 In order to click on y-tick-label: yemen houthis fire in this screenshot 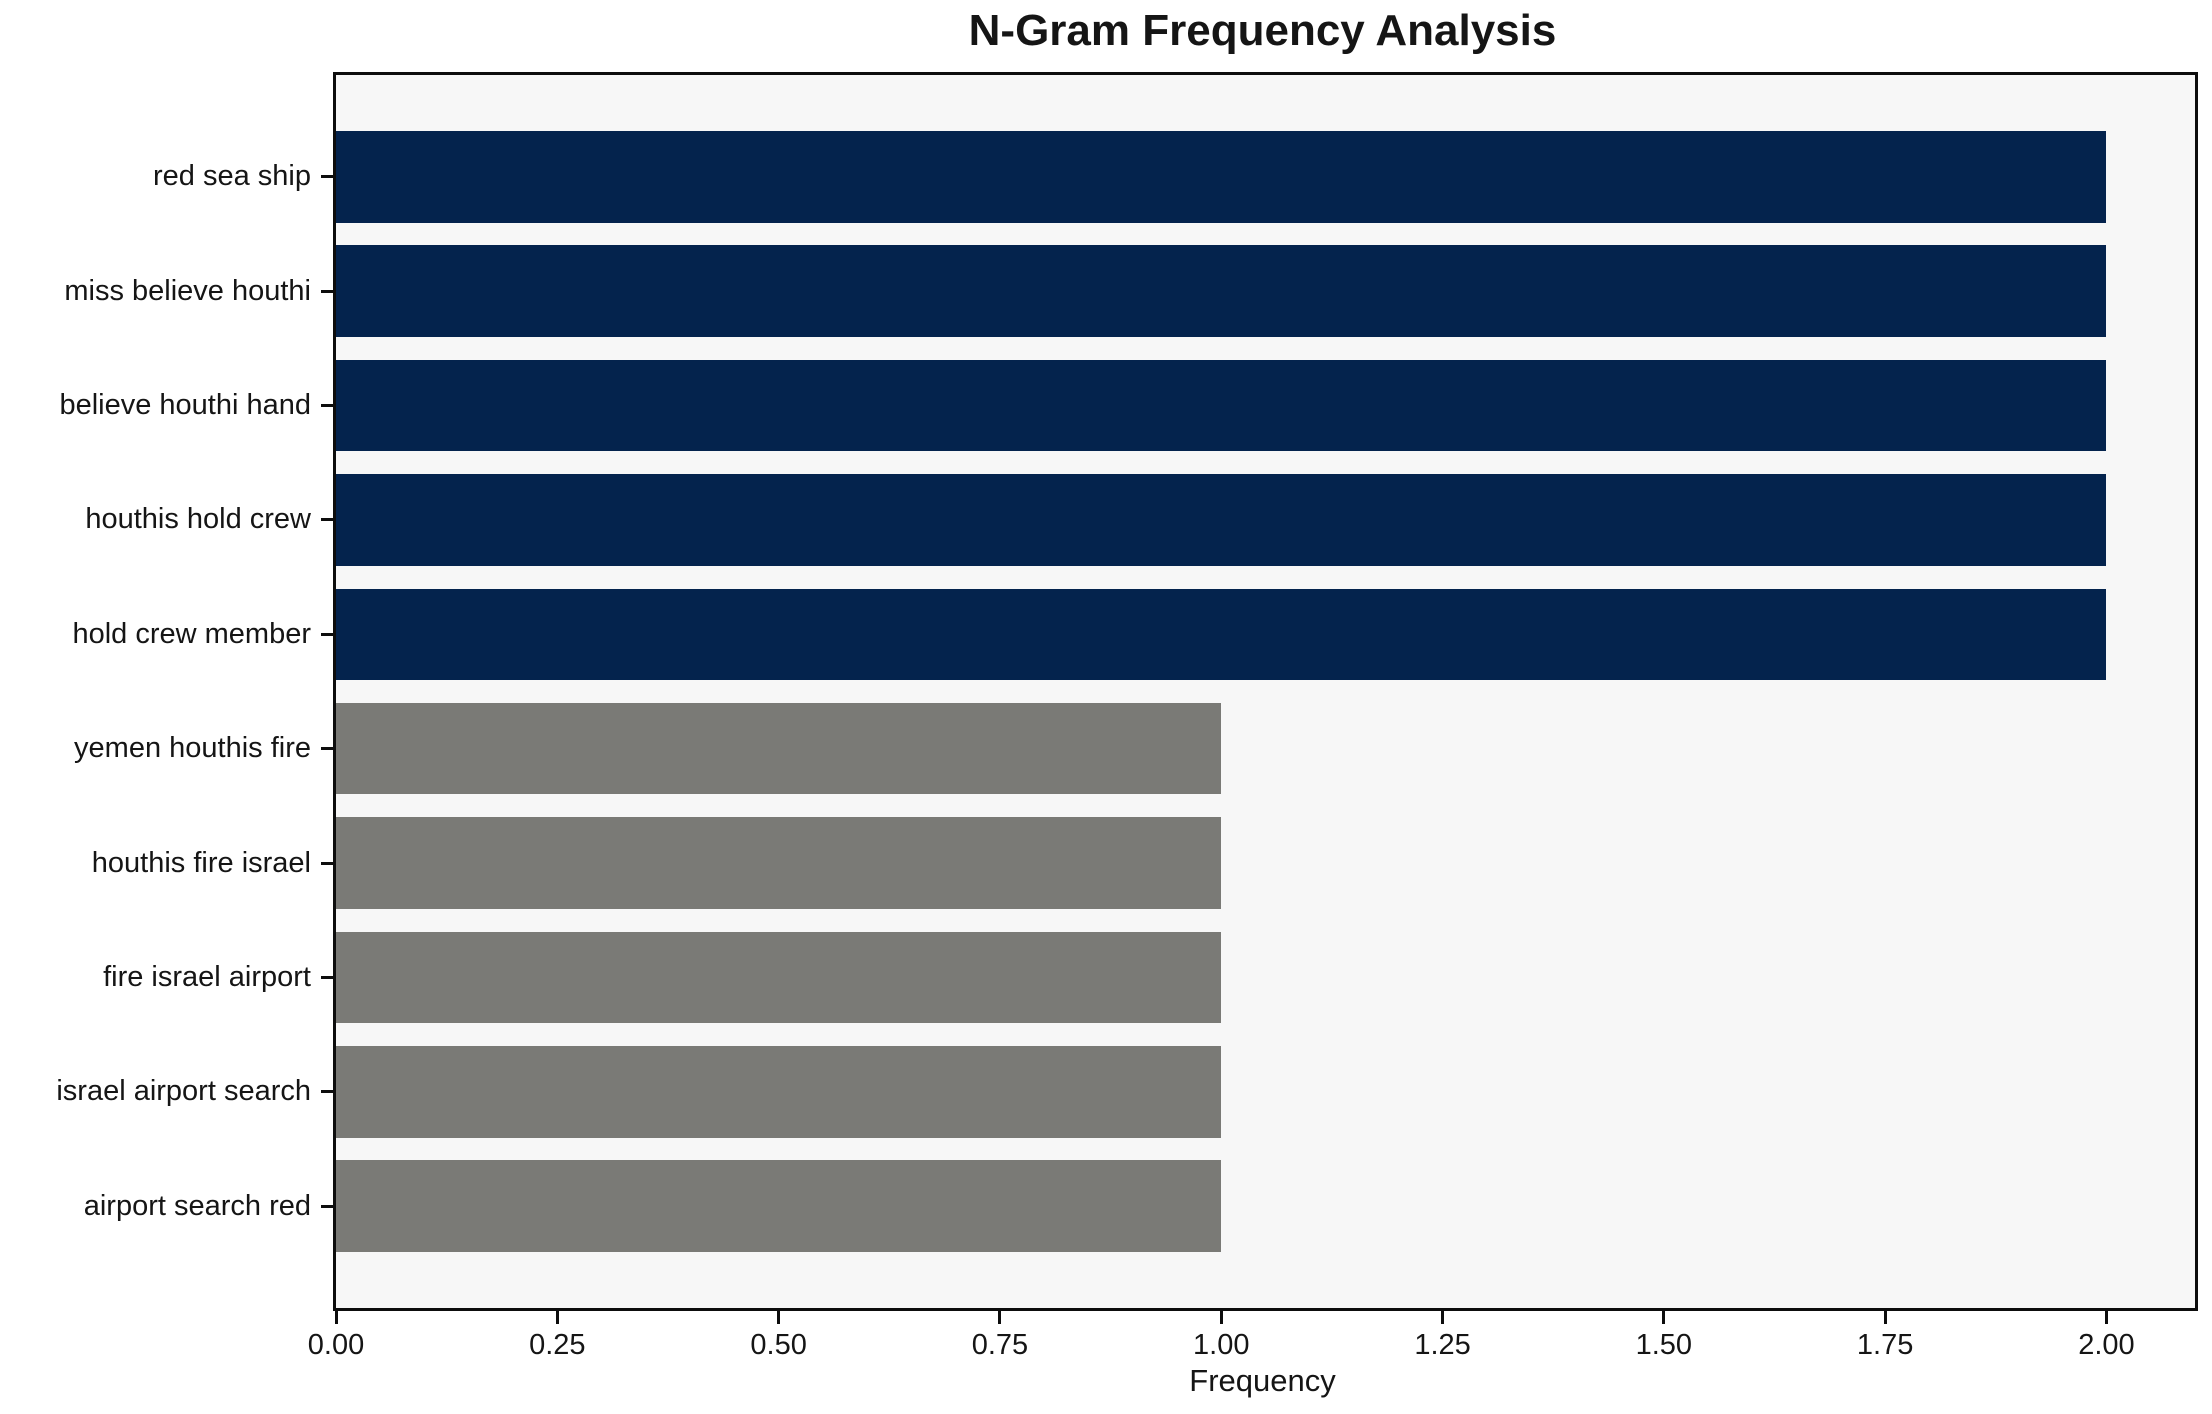, I will do `click(192, 748)`.